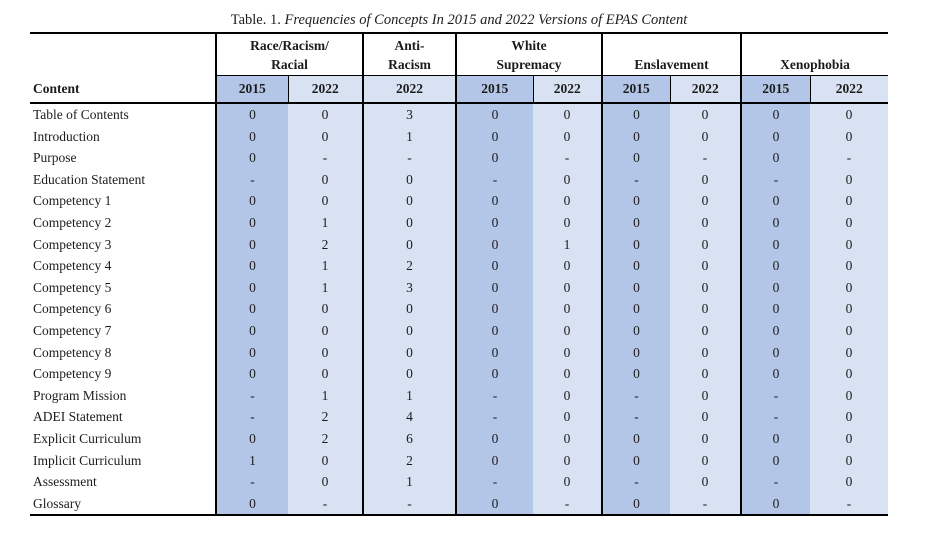 This screenshot has height=540, width=936. I want to click on group-header-line: White, so click(529, 45).